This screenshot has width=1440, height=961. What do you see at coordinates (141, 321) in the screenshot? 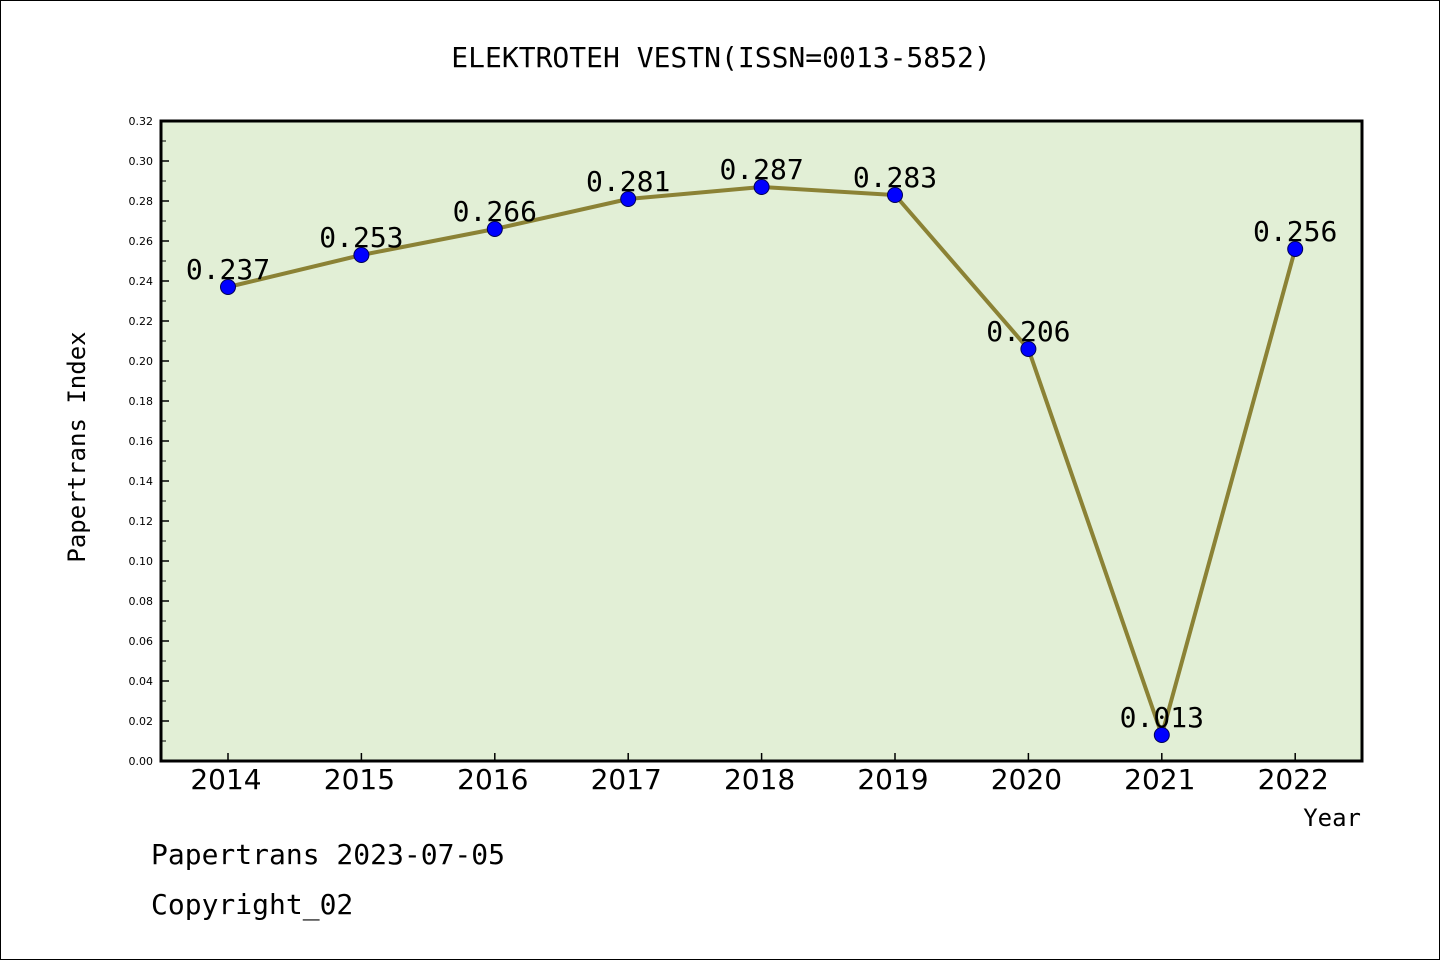
I see `y-tick-label: 0.22` at bounding box center [141, 321].